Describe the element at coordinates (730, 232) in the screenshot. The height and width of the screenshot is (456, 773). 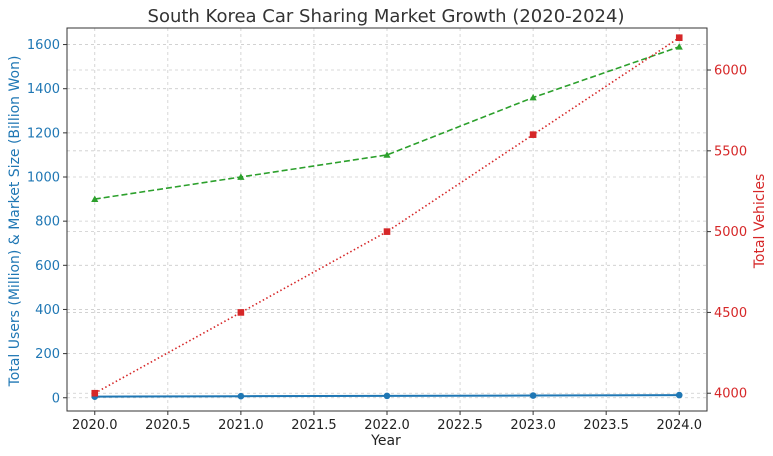
I see `y-right-tick-label: 5000` at that location.